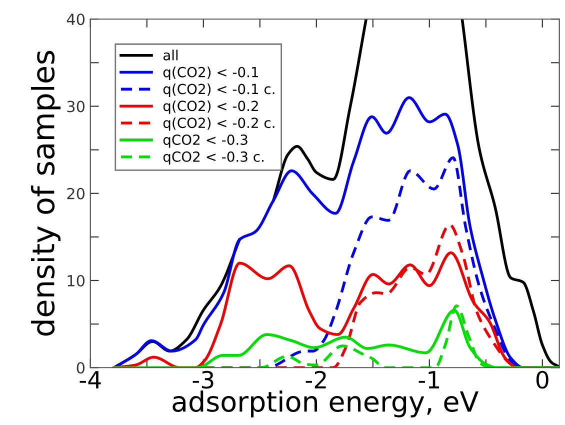 This screenshot has height=425, width=565. I want to click on legend-label: q(CO2) < -0.2 c., so click(218, 124).